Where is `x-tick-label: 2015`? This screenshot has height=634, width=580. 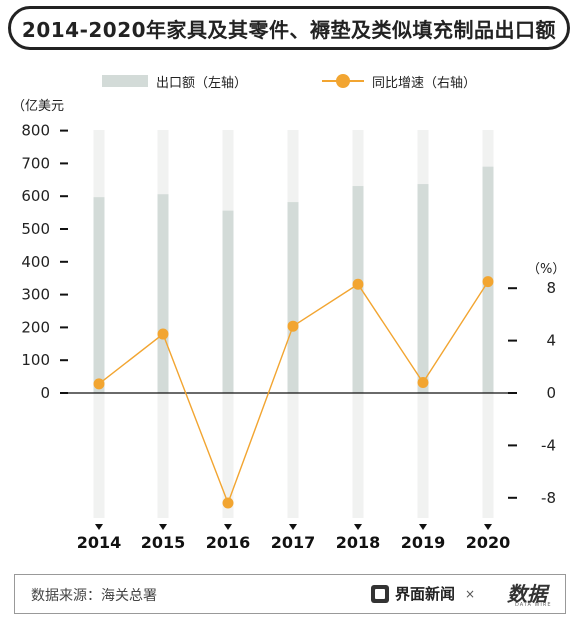 x-tick-label: 2015 is located at coordinates (163, 542).